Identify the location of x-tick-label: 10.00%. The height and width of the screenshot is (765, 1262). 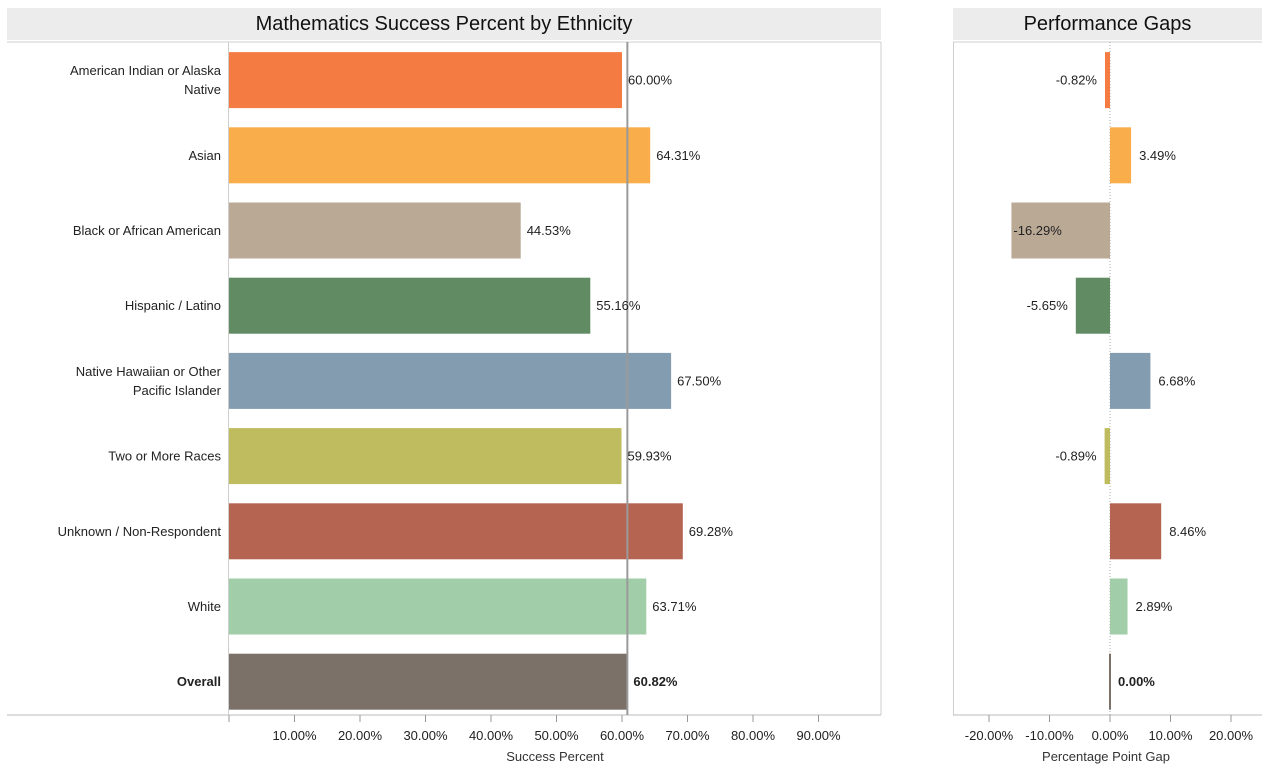
(294, 735).